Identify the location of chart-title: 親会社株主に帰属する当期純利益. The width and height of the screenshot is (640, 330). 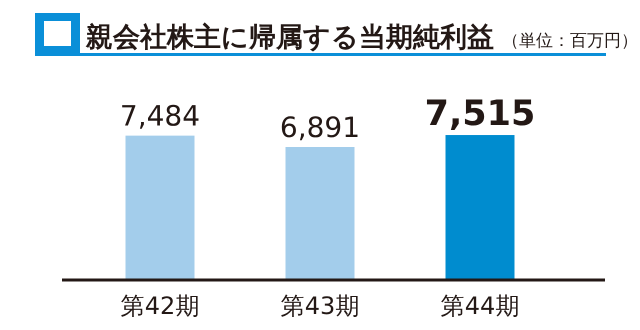
(289, 37).